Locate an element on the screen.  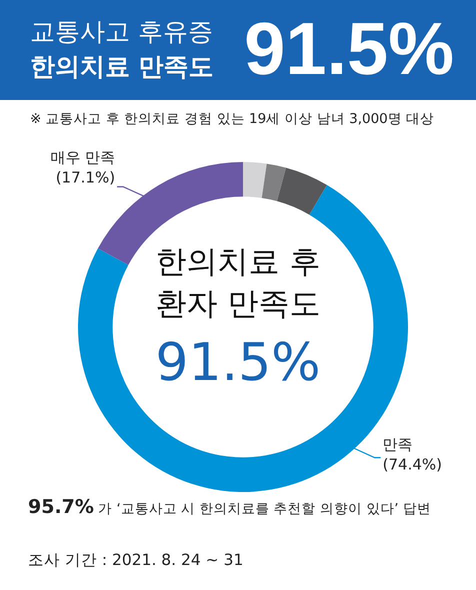
chart-subtitle: ※ 교통사고 후 한의치료 경험 있는 19세 이상 남녀 3,000명 대상 is located at coordinates (232, 119).